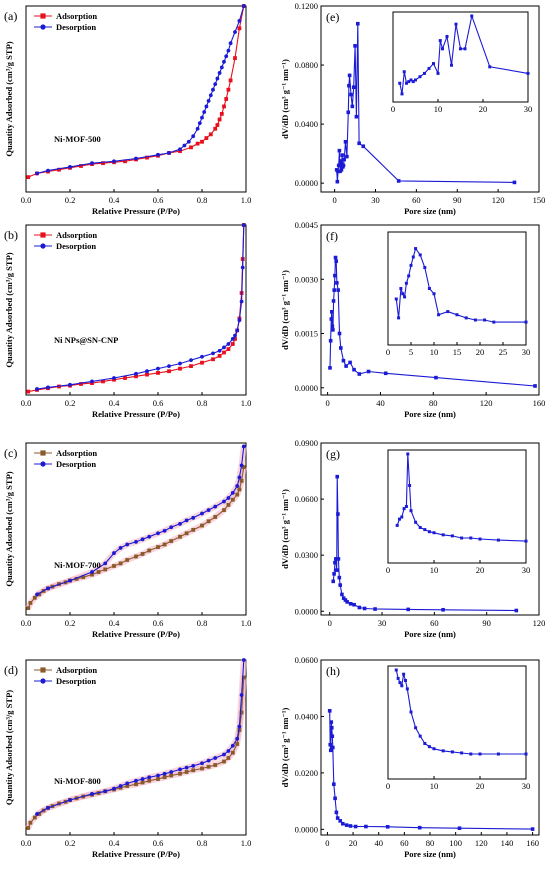 This screenshot has height=875, width=550. Describe the element at coordinates (335, 200) in the screenshot. I see `x-tick-label: 0` at that location.